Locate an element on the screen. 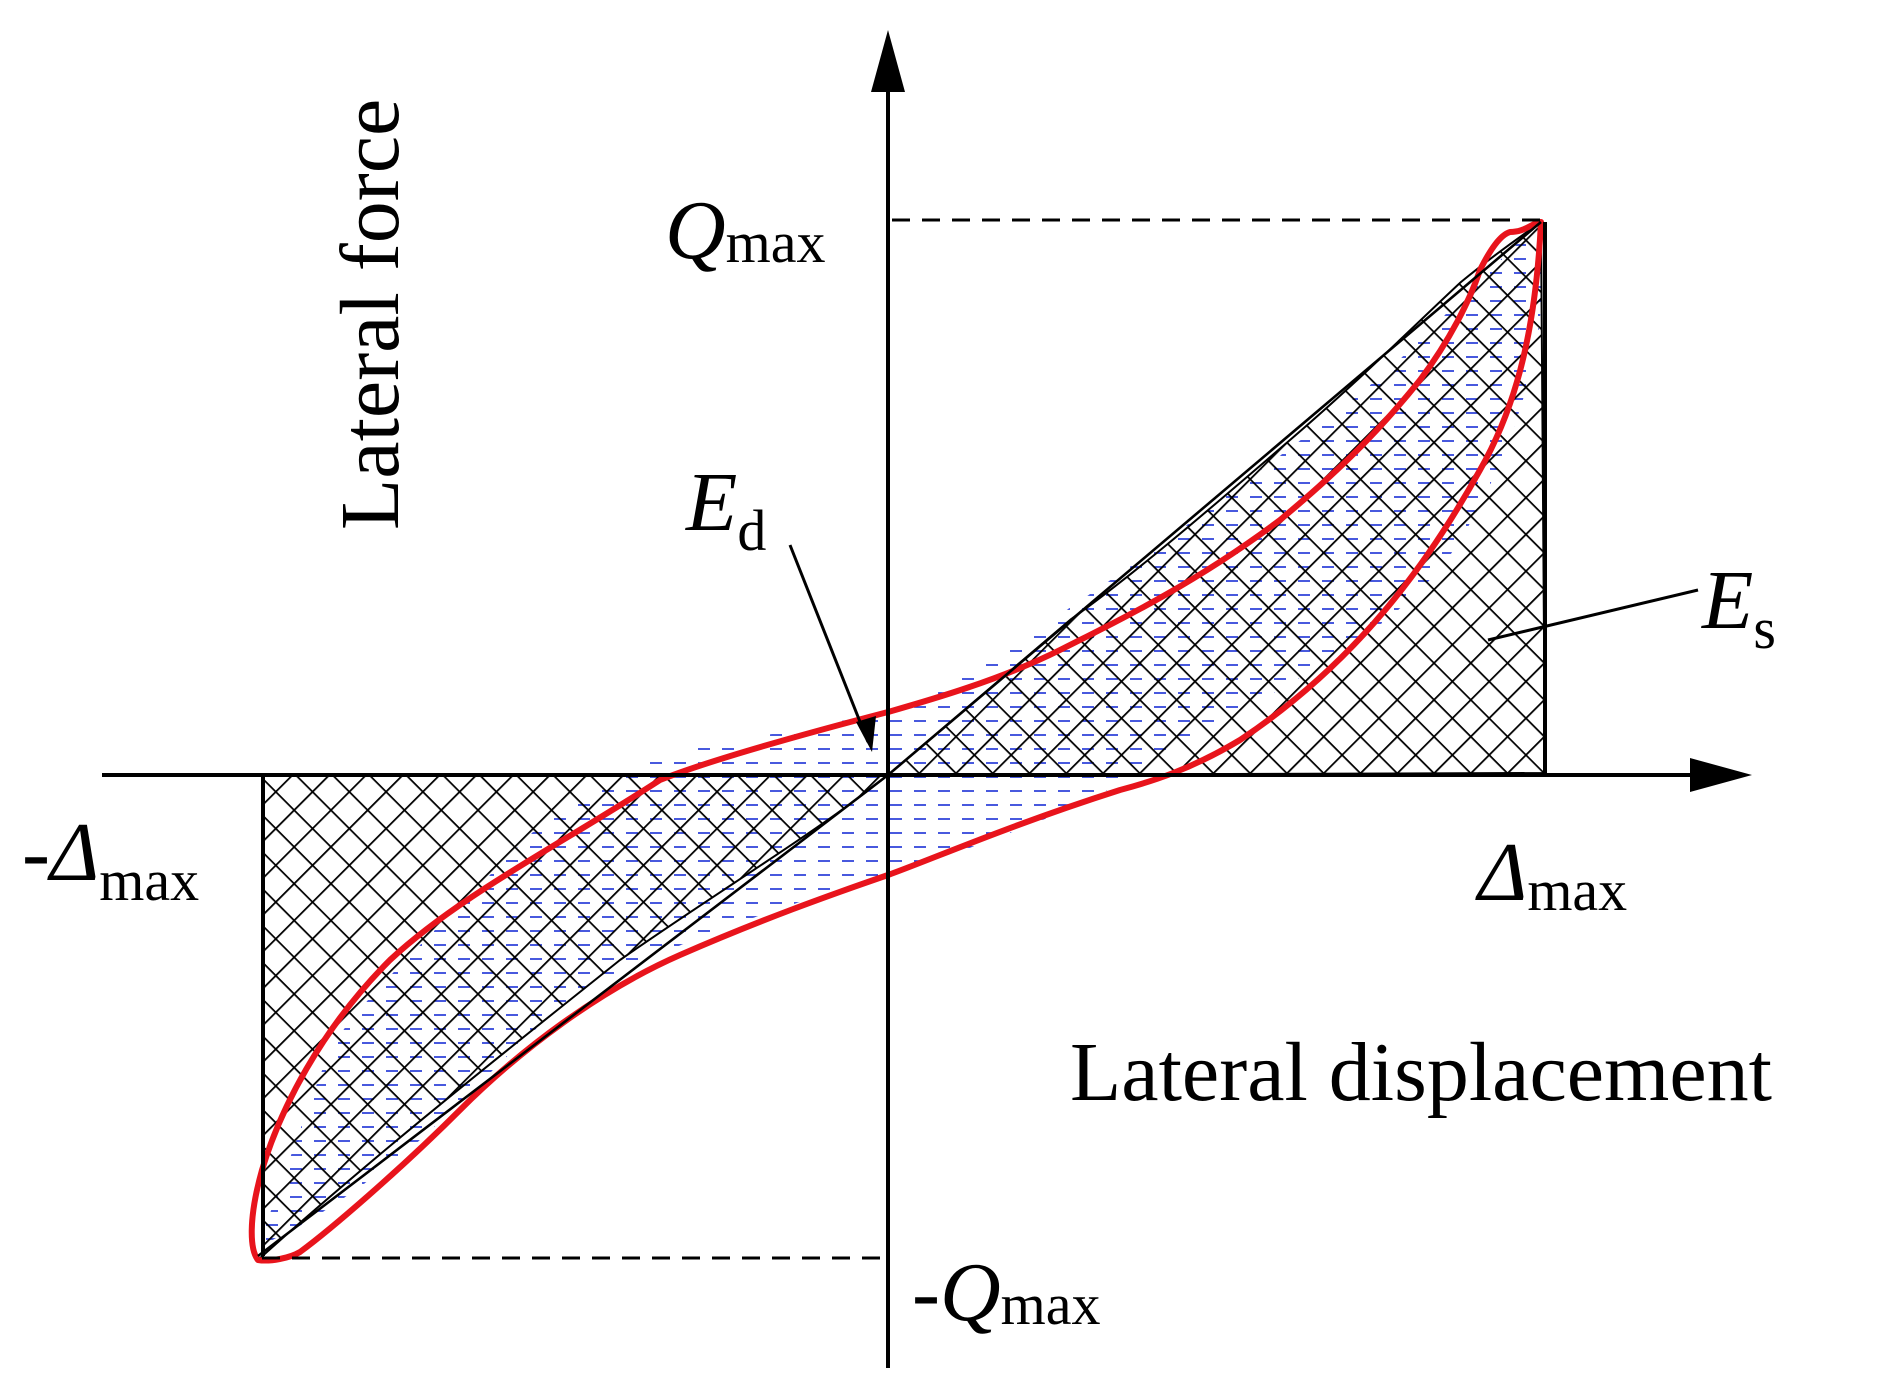  ed-label: Ed is located at coordinates (725, 509).